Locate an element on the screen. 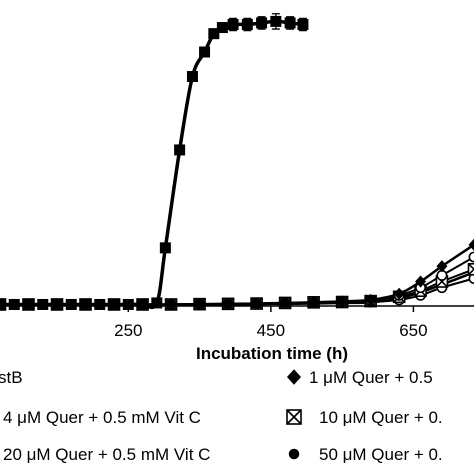 The image size is (474, 474). x-ticks: 250 450 650 is located at coordinates (271, 323).